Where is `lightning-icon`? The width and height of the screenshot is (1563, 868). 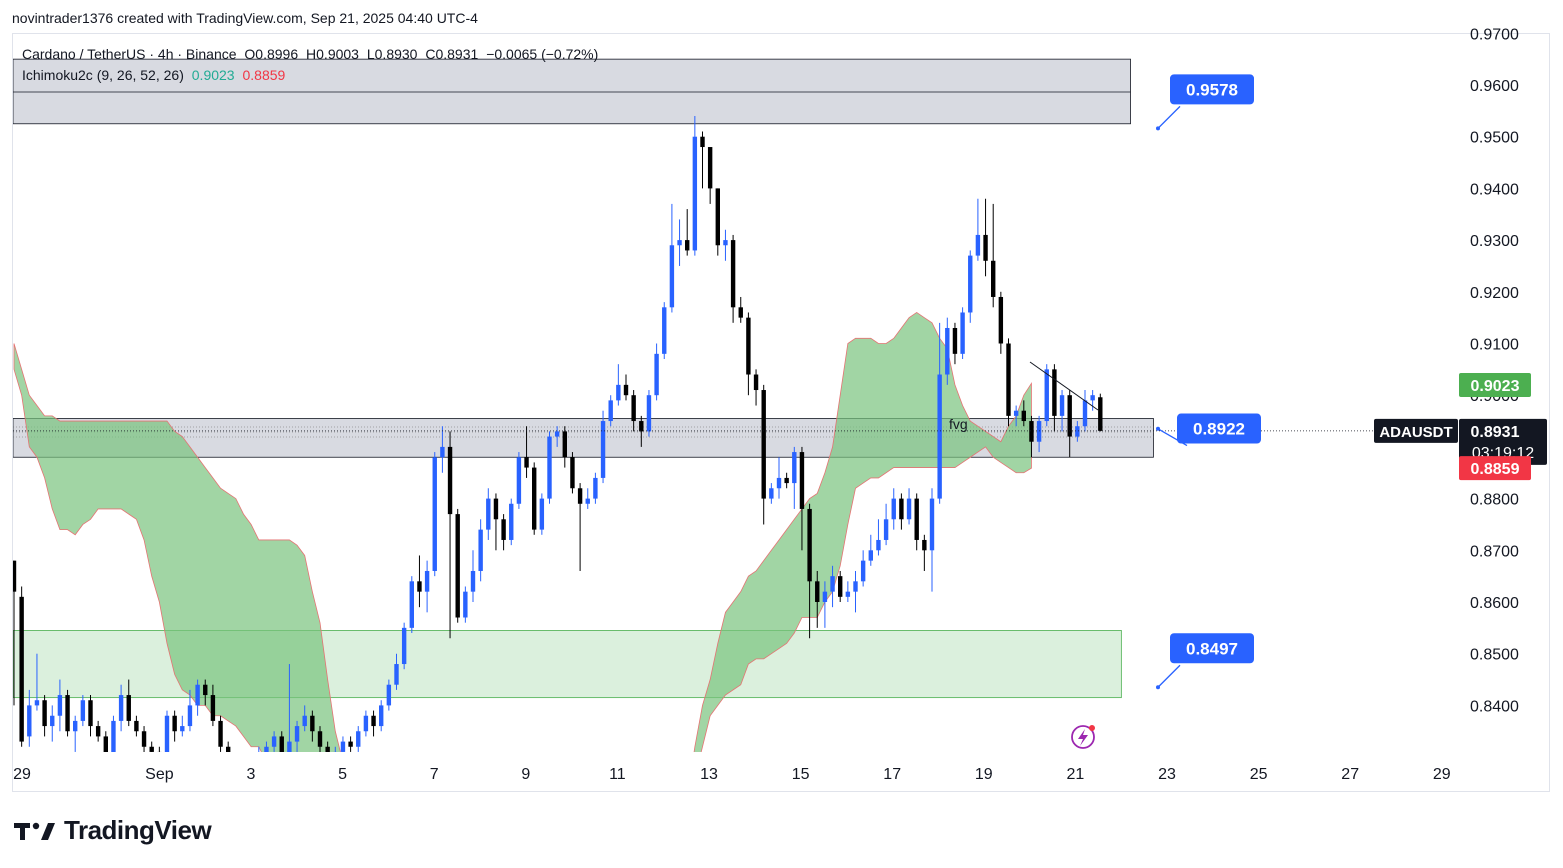 lightning-icon is located at coordinates (1083, 737).